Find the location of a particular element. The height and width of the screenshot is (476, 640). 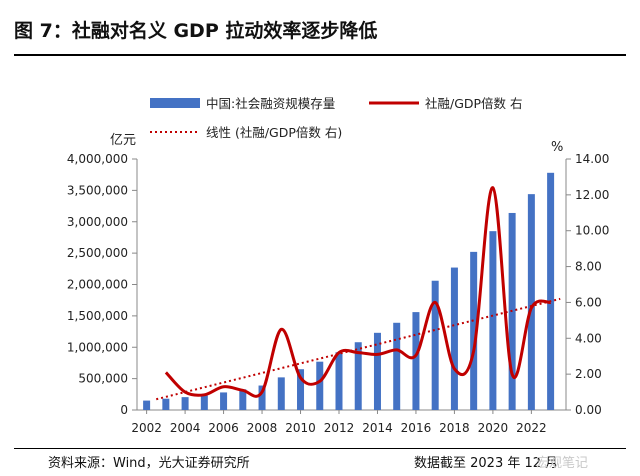

right-tick-label: 8.00 is located at coordinates (588, 267).